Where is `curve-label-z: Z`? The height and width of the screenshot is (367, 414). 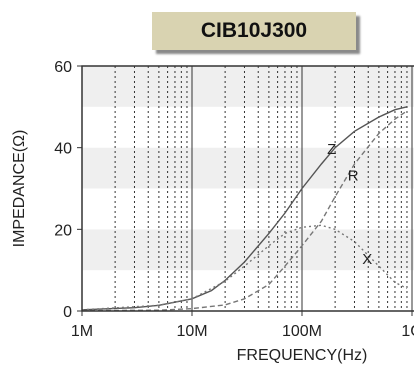 curve-label-z: Z is located at coordinates (331, 149).